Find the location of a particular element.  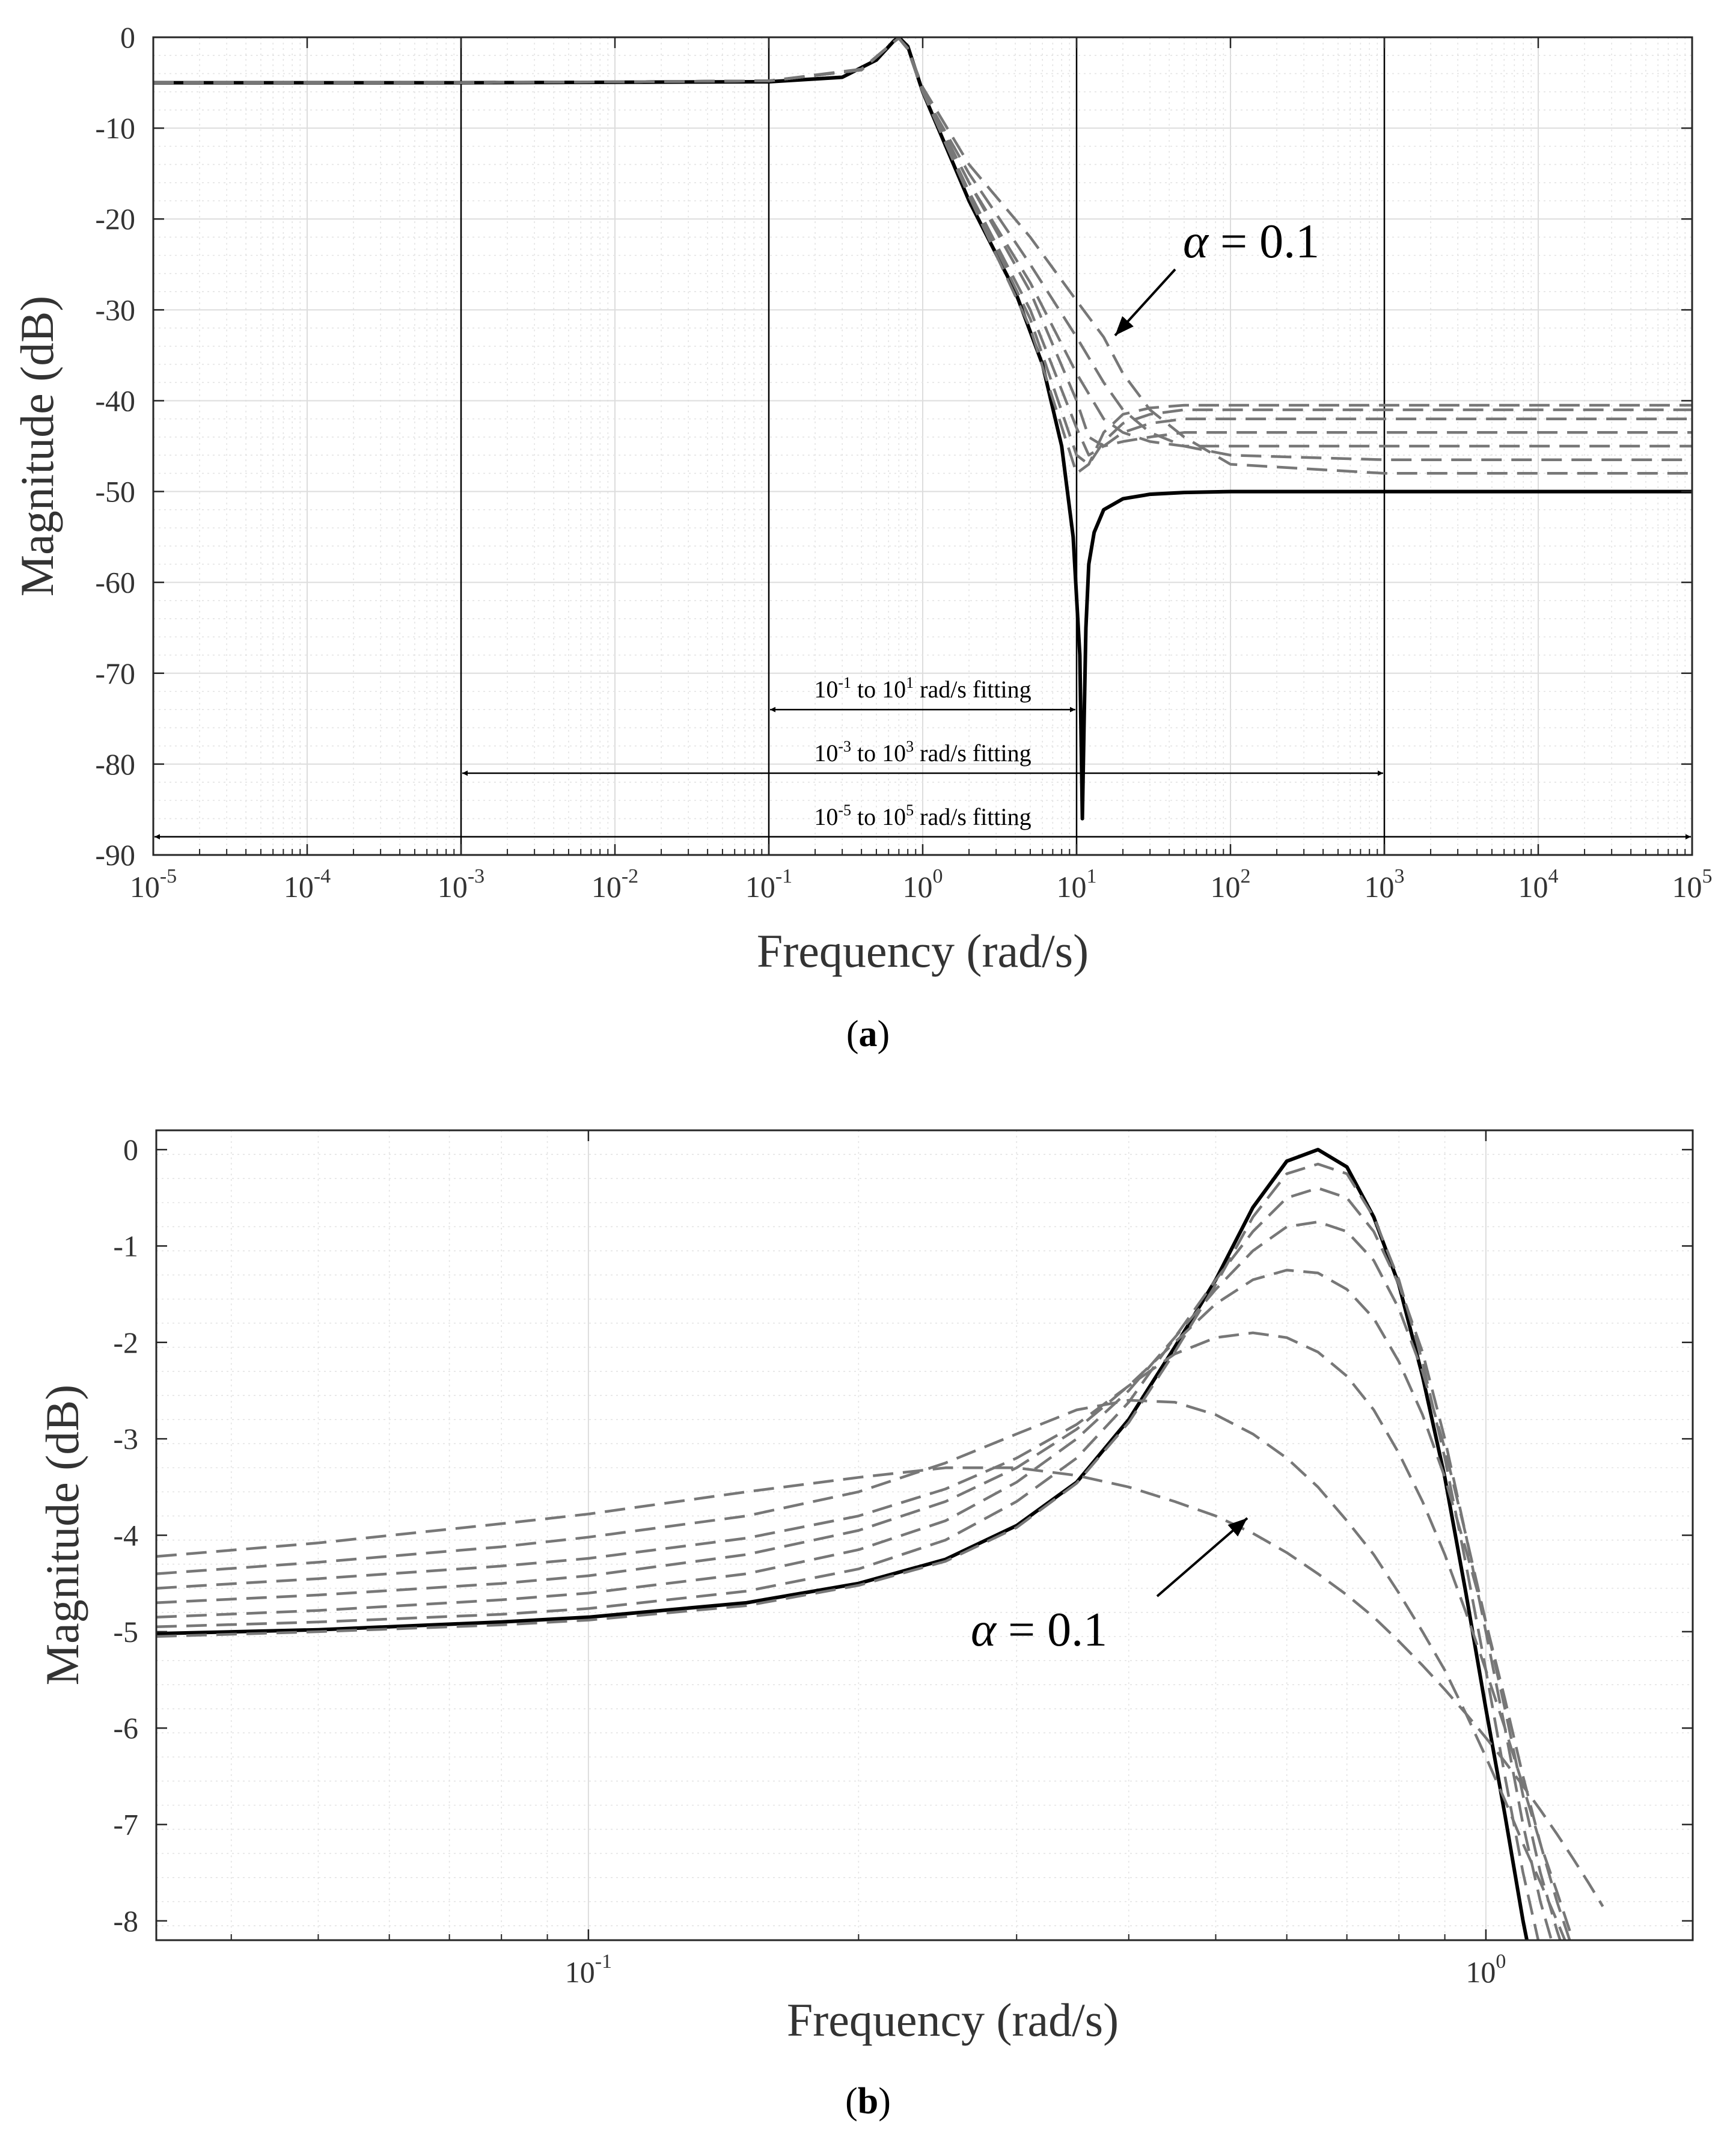

panel-a-fitting-label: 10-5 to 105 rad/s fitting is located at coordinates (923, 815).